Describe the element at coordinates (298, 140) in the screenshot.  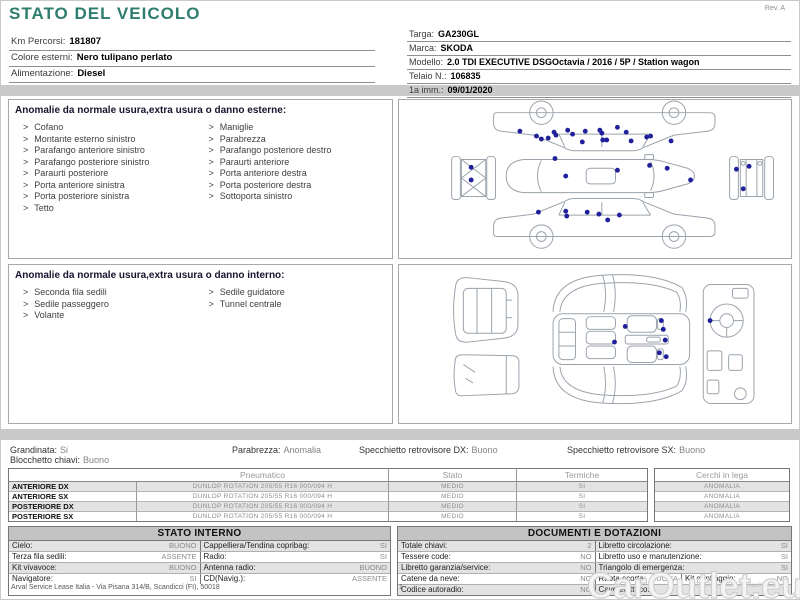
I see `anomaly-item: > Parabrezza` at that location.